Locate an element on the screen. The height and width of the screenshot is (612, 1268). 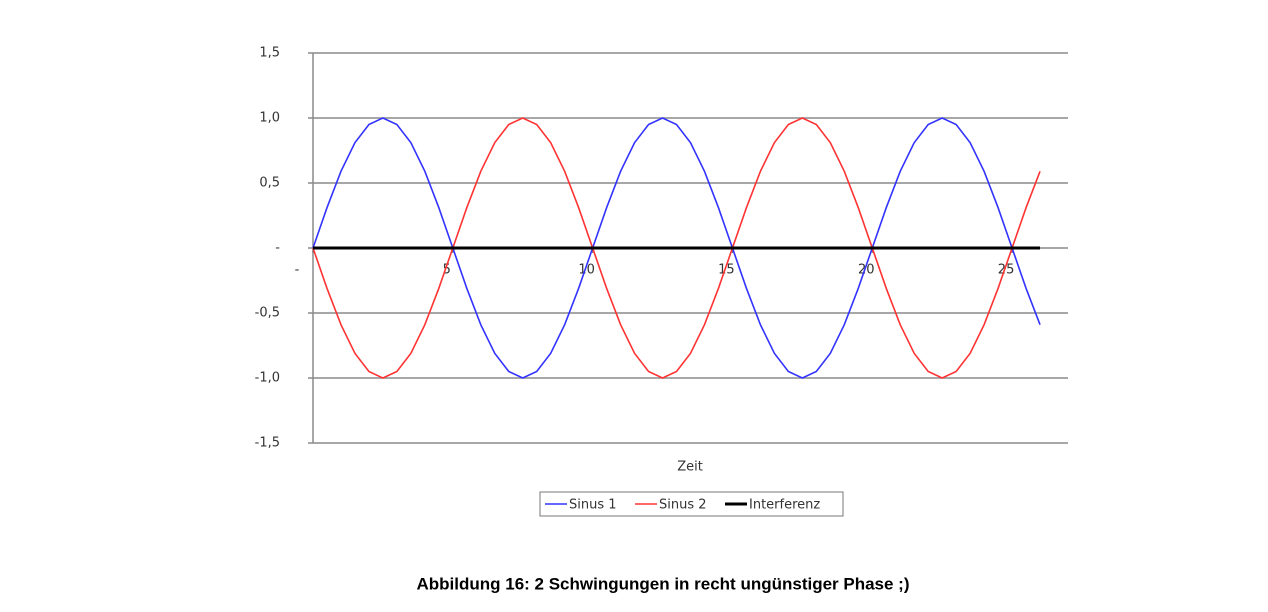
y-tick-label: -1,0 is located at coordinates (267, 378).